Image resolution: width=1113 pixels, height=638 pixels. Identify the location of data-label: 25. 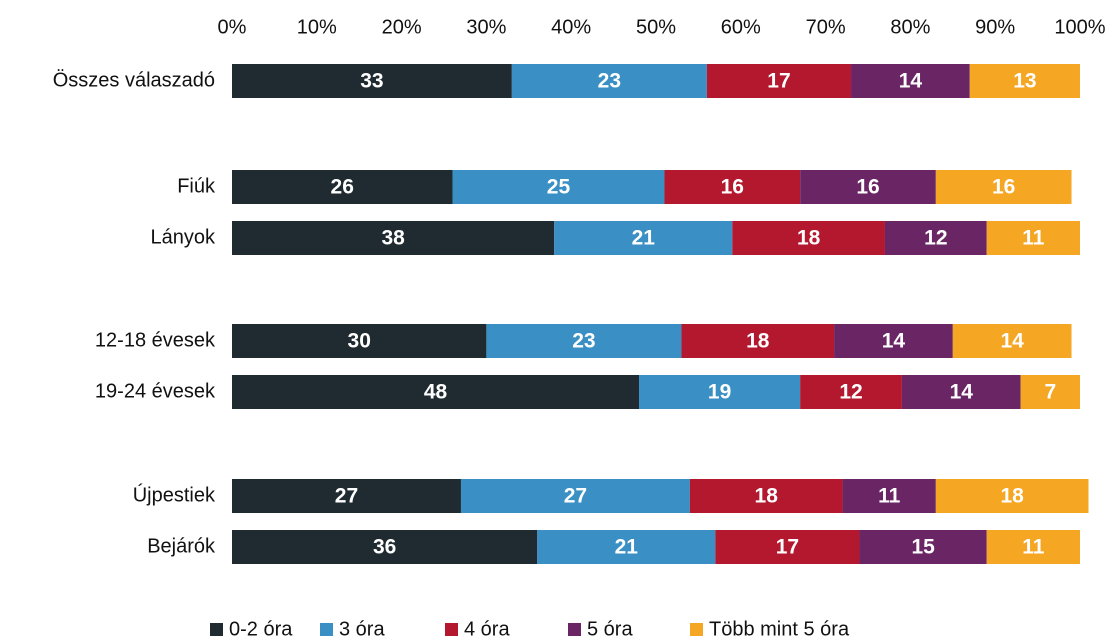
(559, 187).